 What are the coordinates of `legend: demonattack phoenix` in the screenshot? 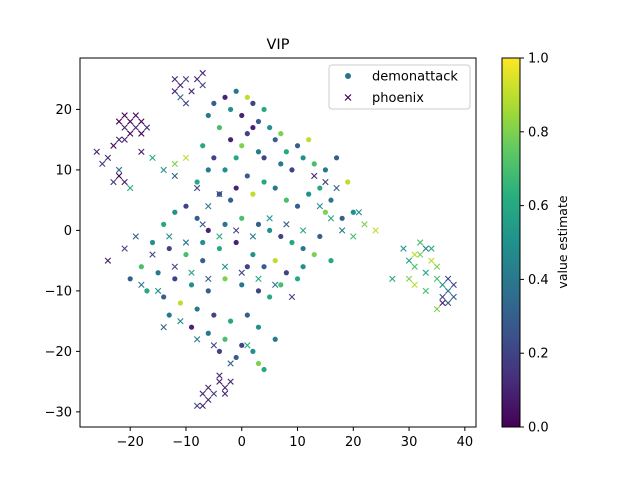 It's located at (399, 87).